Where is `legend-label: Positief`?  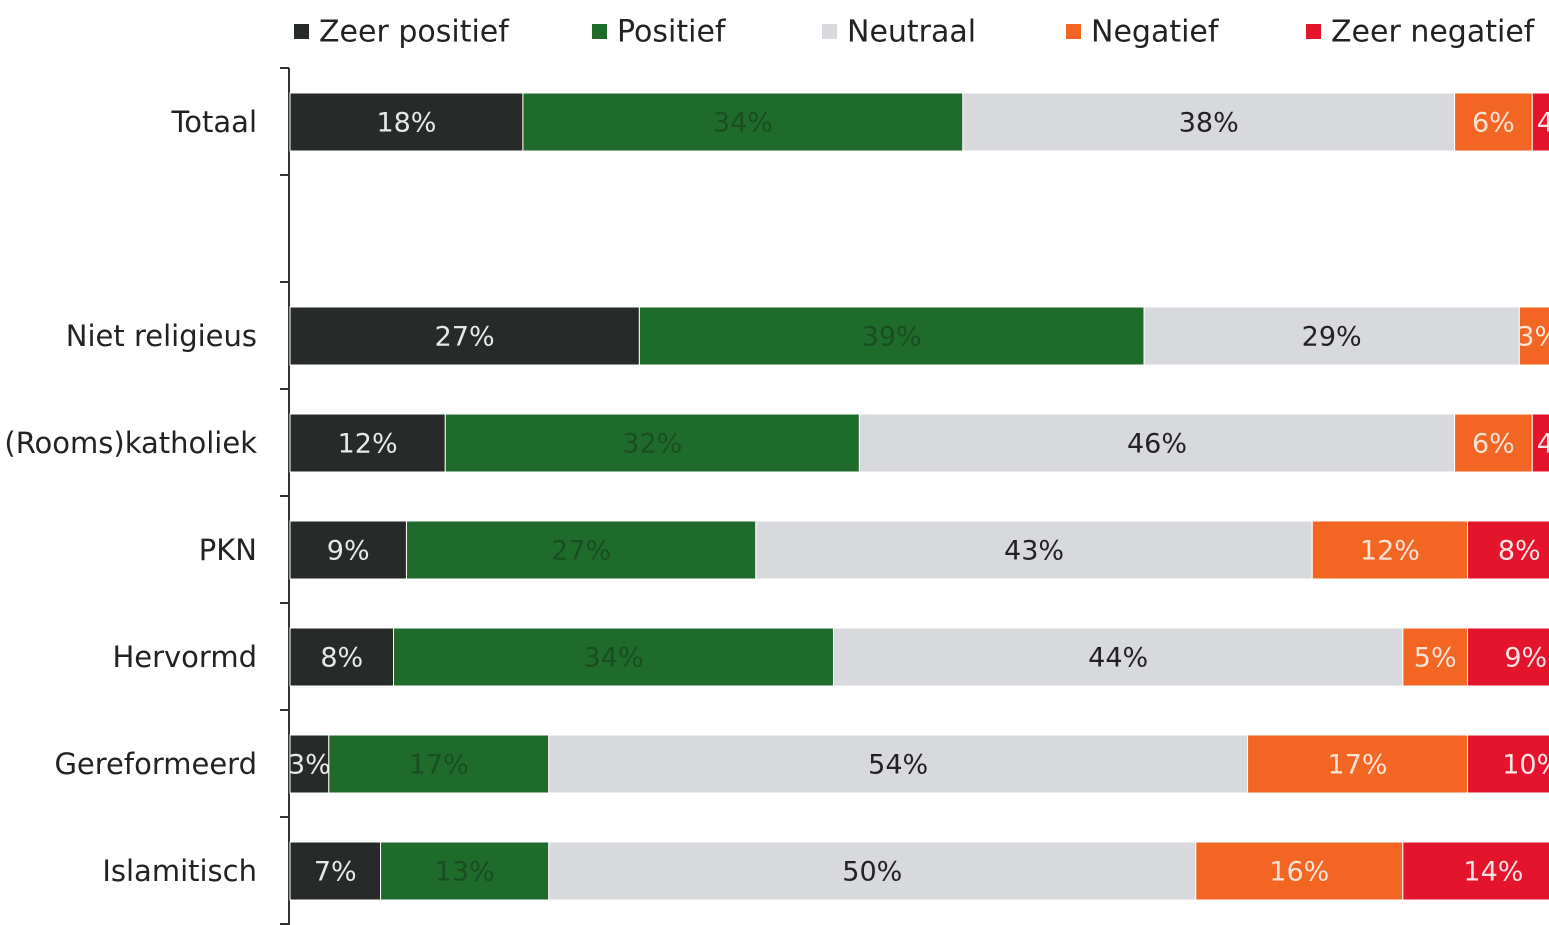
legend-label: Positief is located at coordinates (672, 32).